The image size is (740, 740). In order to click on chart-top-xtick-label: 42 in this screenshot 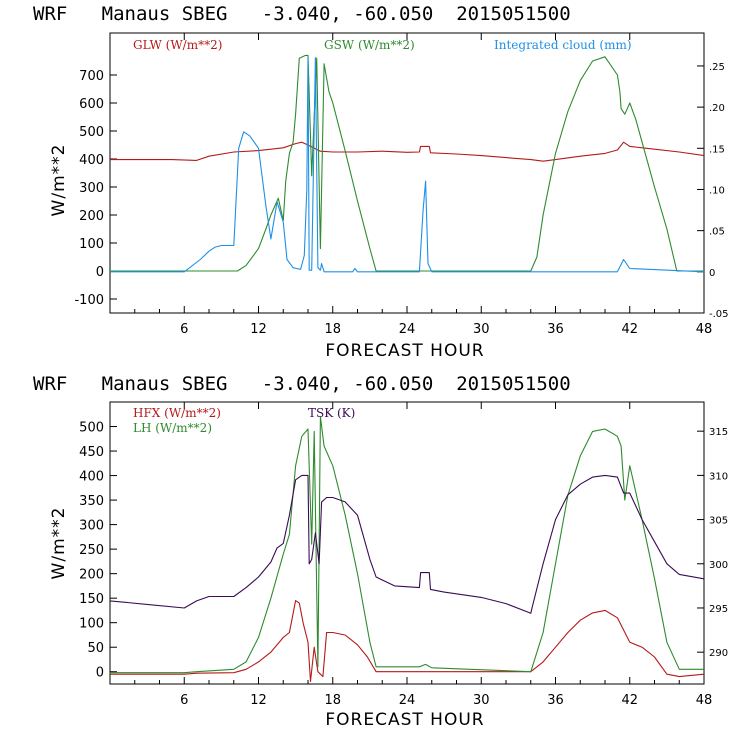, I will do `click(629, 329)`.